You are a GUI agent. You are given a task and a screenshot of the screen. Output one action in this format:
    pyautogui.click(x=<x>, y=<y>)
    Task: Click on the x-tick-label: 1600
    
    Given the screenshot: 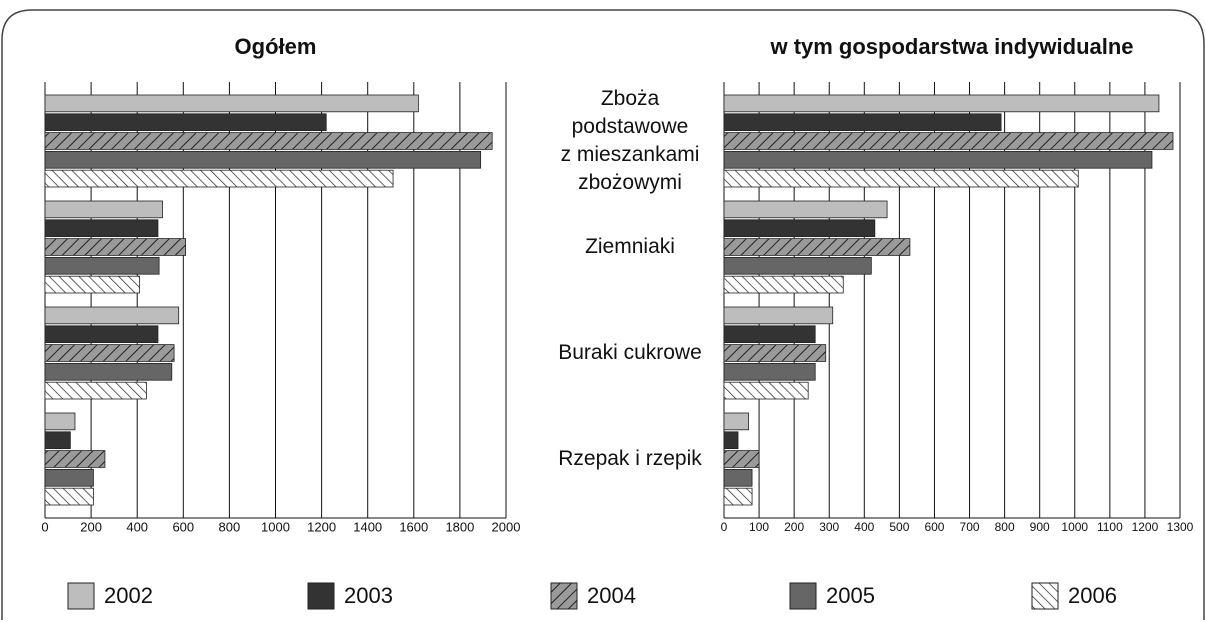 What is the action you would take?
    pyautogui.click(x=413, y=526)
    